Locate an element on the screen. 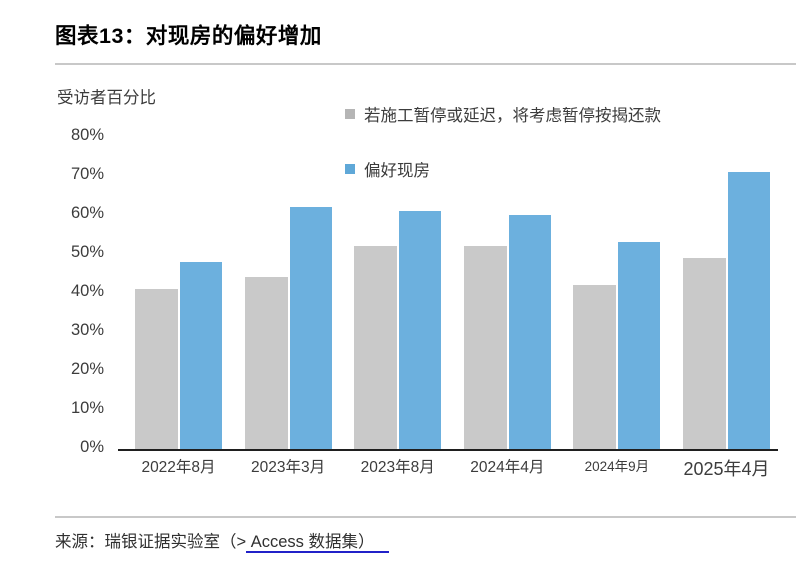 This screenshot has width=800, height=571. legend-item-prefer-completed: 偏好现房 is located at coordinates (387, 169).